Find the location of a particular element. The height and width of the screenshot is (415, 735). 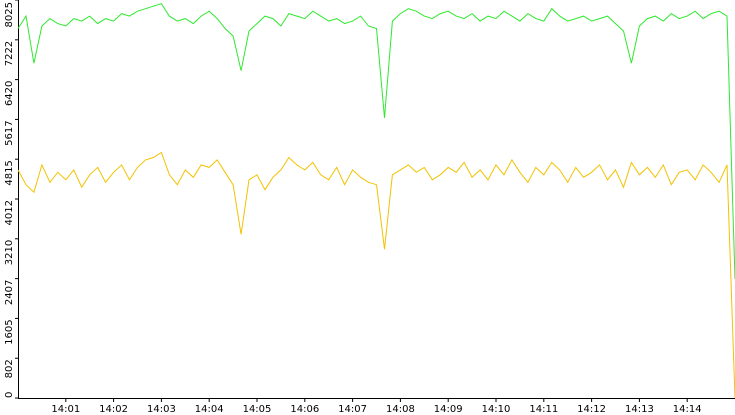

x-tick-label: 14:07 is located at coordinates (352, 409).